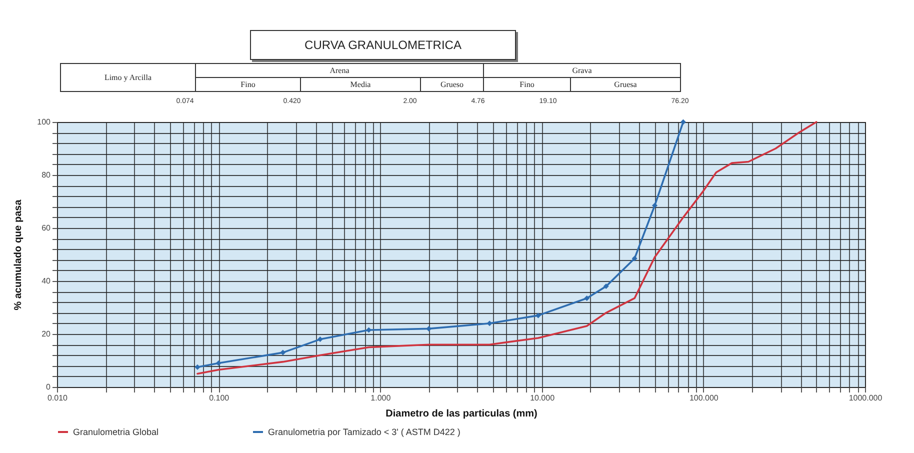 Image resolution: width=914 pixels, height=453 pixels. What do you see at coordinates (462, 414) in the screenshot?
I see `x-axis-title: Diametro de las particulas (mm)` at bounding box center [462, 414].